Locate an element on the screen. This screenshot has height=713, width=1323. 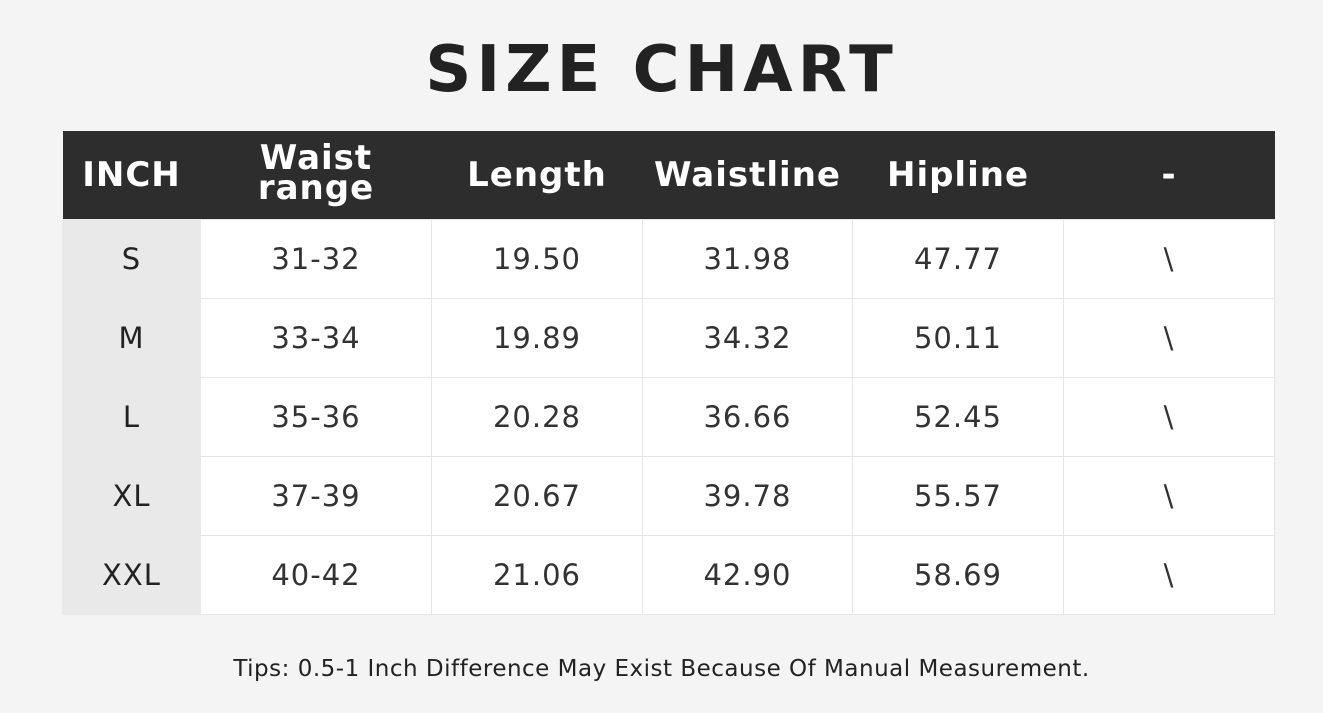
value-cell: 58.69 is located at coordinates (958, 575).